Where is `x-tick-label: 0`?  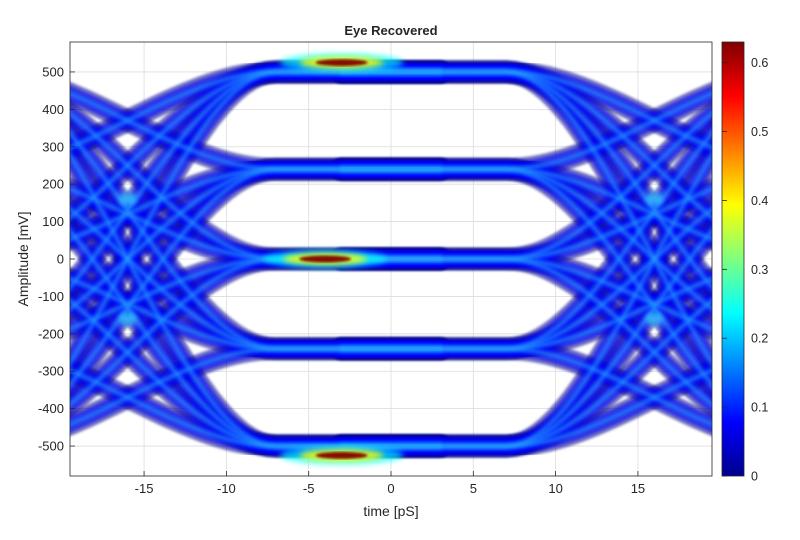 x-tick-label: 0 is located at coordinates (390, 488).